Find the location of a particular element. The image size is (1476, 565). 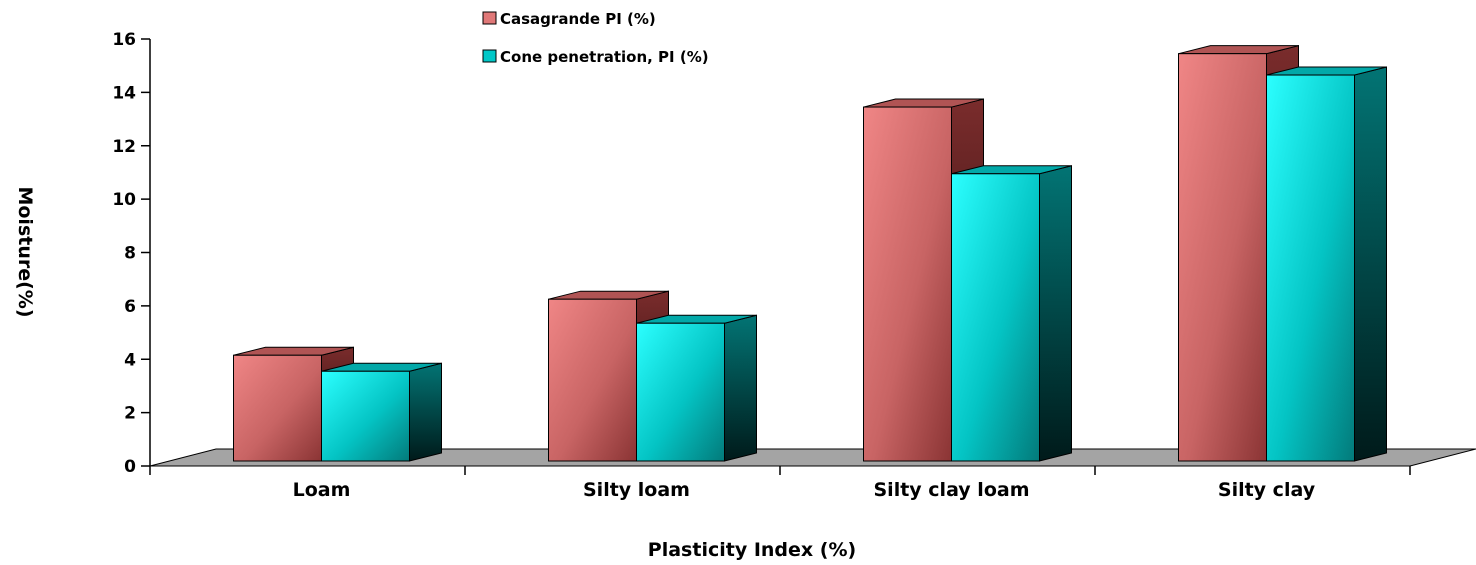

y-axis-title: Moisture(%) is located at coordinates (25, 251).